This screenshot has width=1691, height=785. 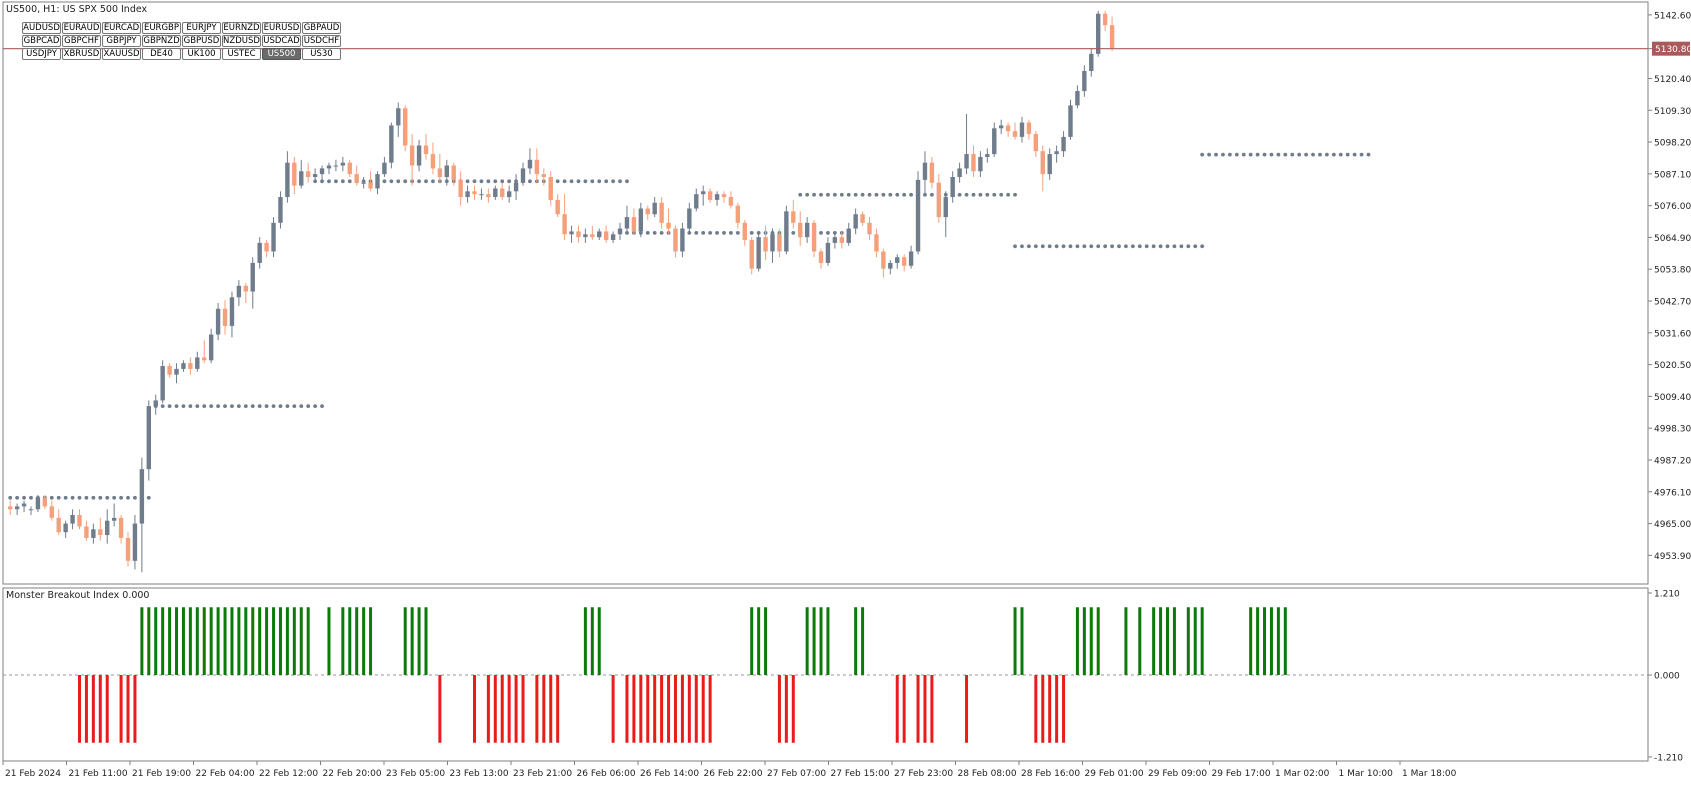 I want to click on symbol-button-gbpnzd: GBPNZD, so click(x=161, y=41).